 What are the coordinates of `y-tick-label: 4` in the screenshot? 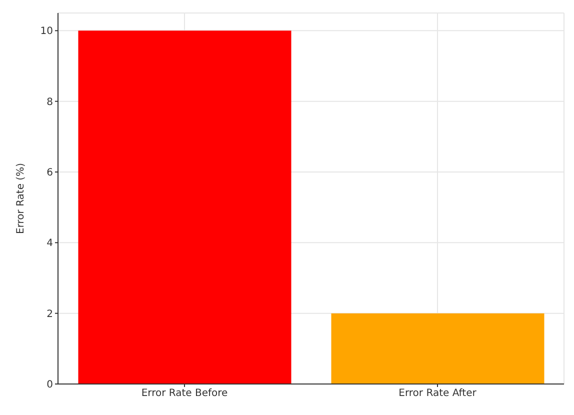 It's located at (49, 244).